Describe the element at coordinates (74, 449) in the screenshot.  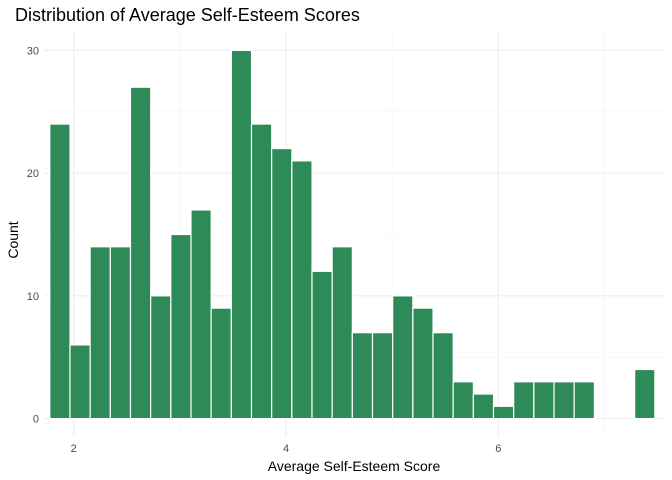
I see `x-tick-label: 2` at that location.